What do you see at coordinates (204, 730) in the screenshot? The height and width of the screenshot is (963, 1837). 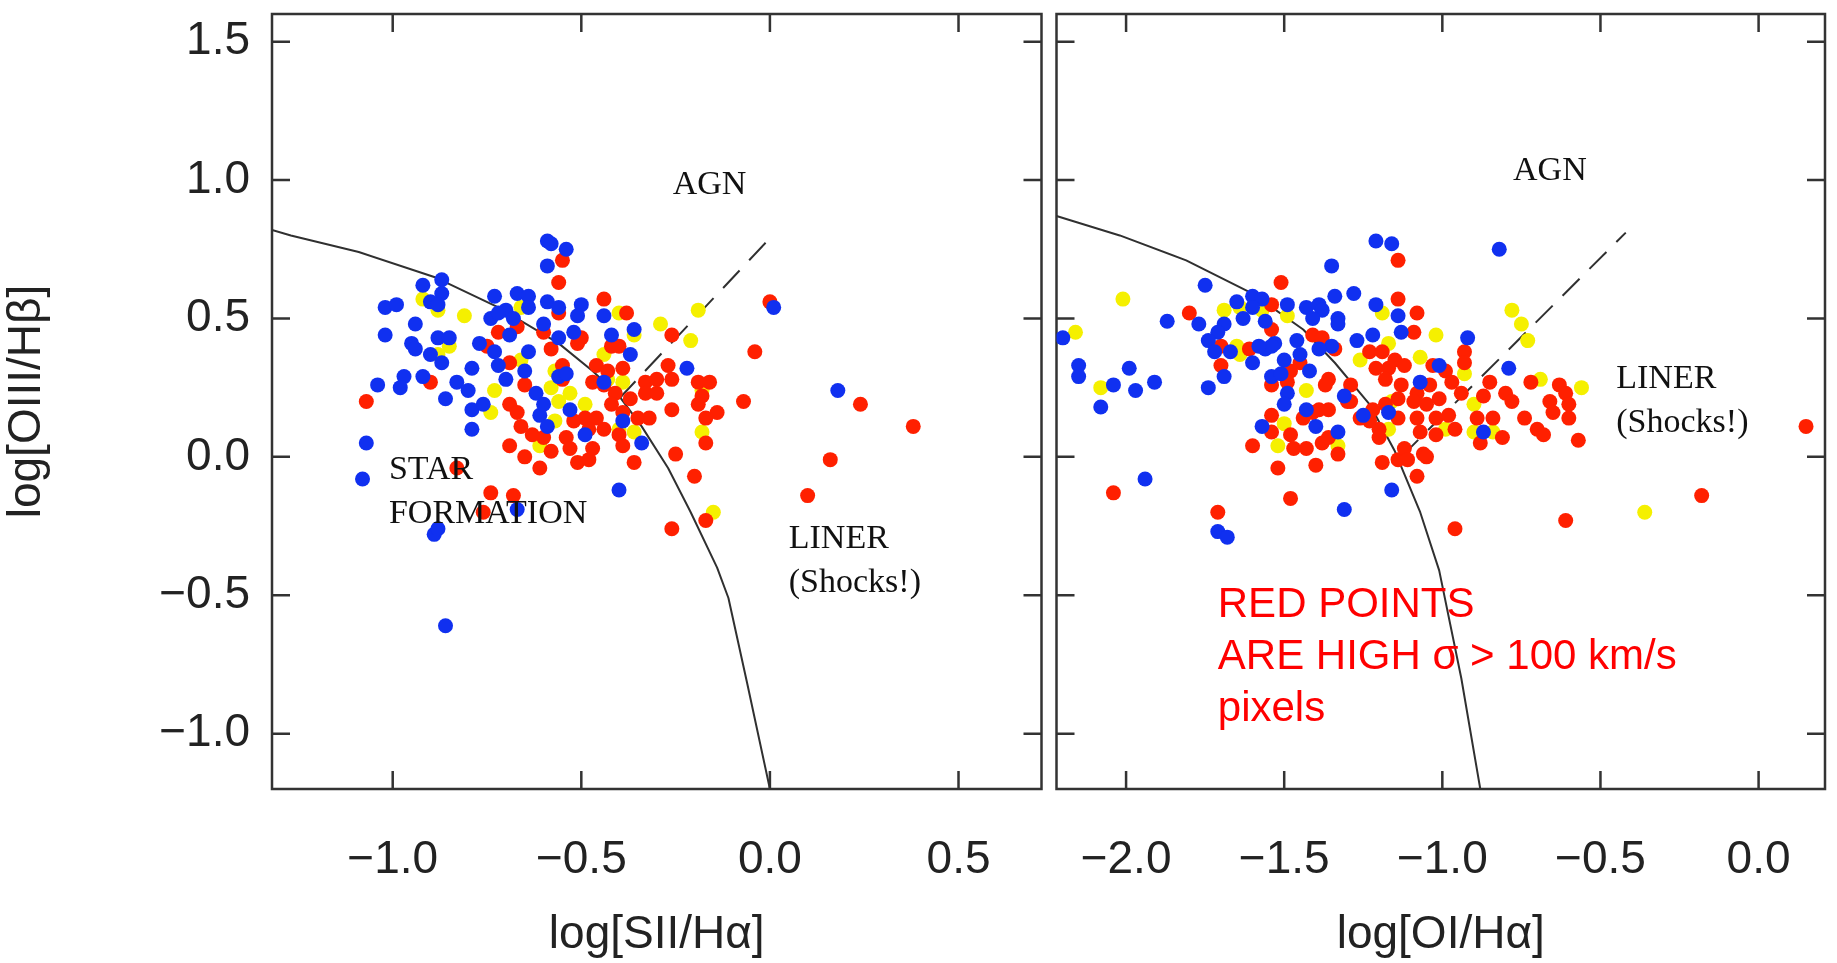 I see `y-tick-label: −1.0` at bounding box center [204, 730].